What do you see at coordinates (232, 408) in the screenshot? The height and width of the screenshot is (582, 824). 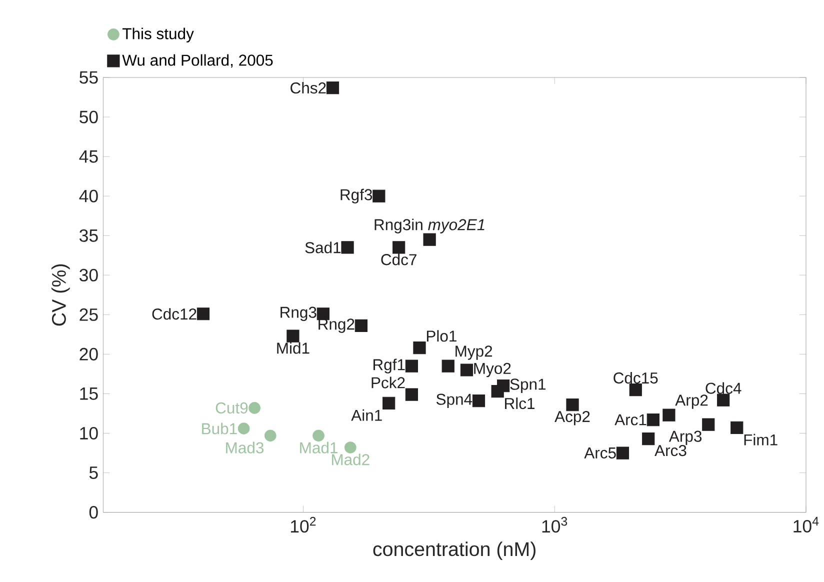 I see `annotation: Cut9` at bounding box center [232, 408].